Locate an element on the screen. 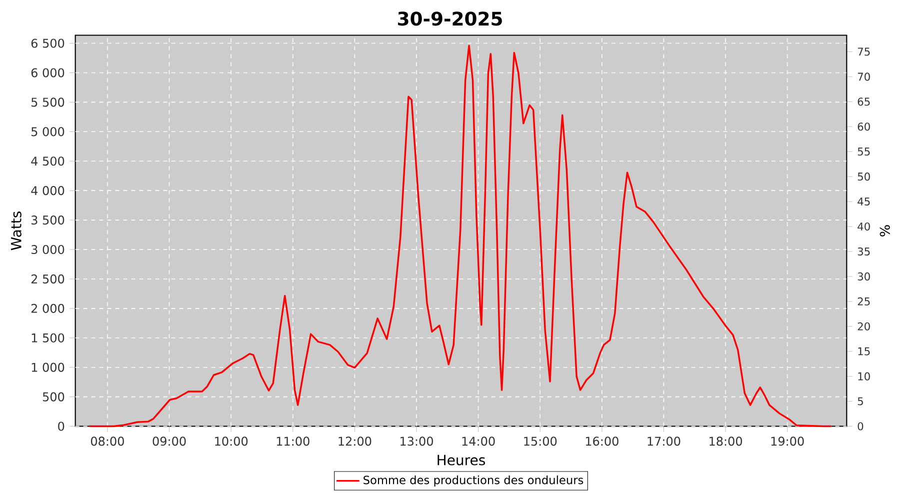 Image resolution: width=900 pixels, height=500 pixels. y-tick-label: 500 is located at coordinates (53, 397).